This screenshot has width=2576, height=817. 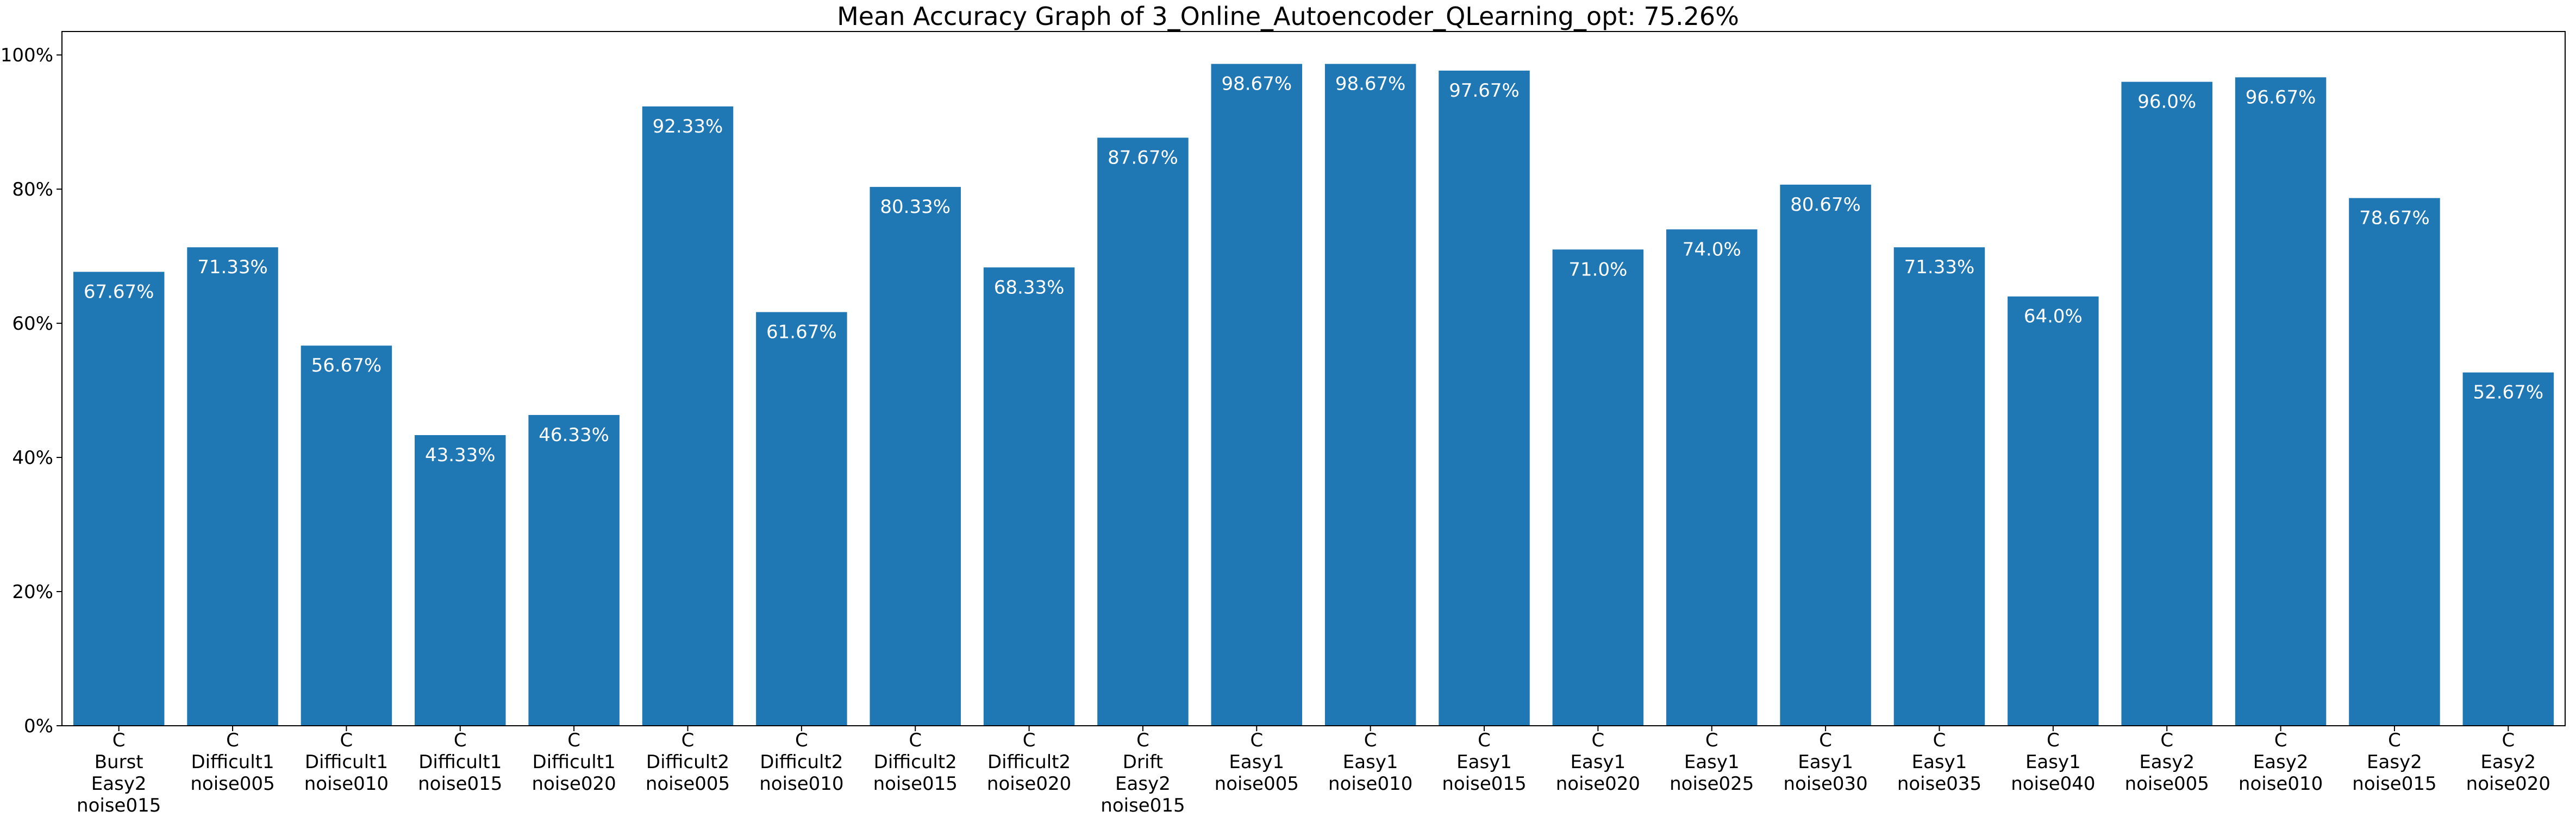 What do you see at coordinates (1484, 91) in the screenshot?
I see `bar-value-label: 97.67%` at bounding box center [1484, 91].